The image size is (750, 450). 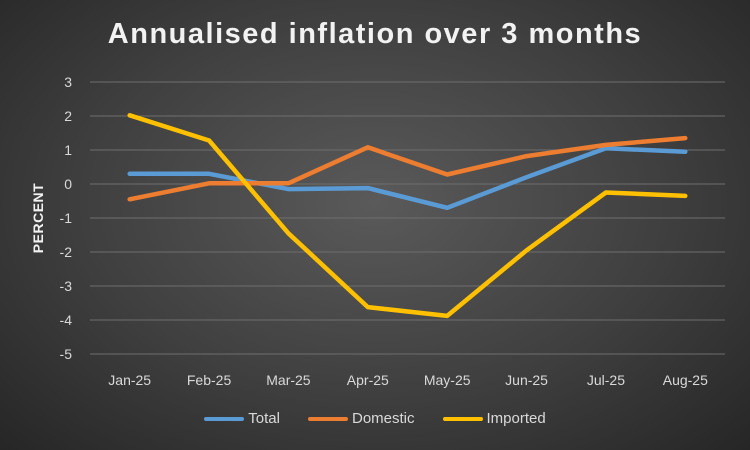 What do you see at coordinates (68, 82) in the screenshot?
I see `y-tick-label: 3` at bounding box center [68, 82].